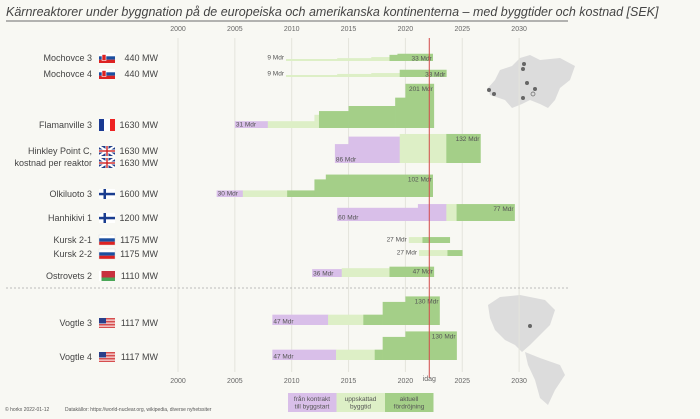 This screenshot has width=700, height=419. Describe the element at coordinates (75, 357) in the screenshot. I see `reactor-name: Vogtle 4` at that location.